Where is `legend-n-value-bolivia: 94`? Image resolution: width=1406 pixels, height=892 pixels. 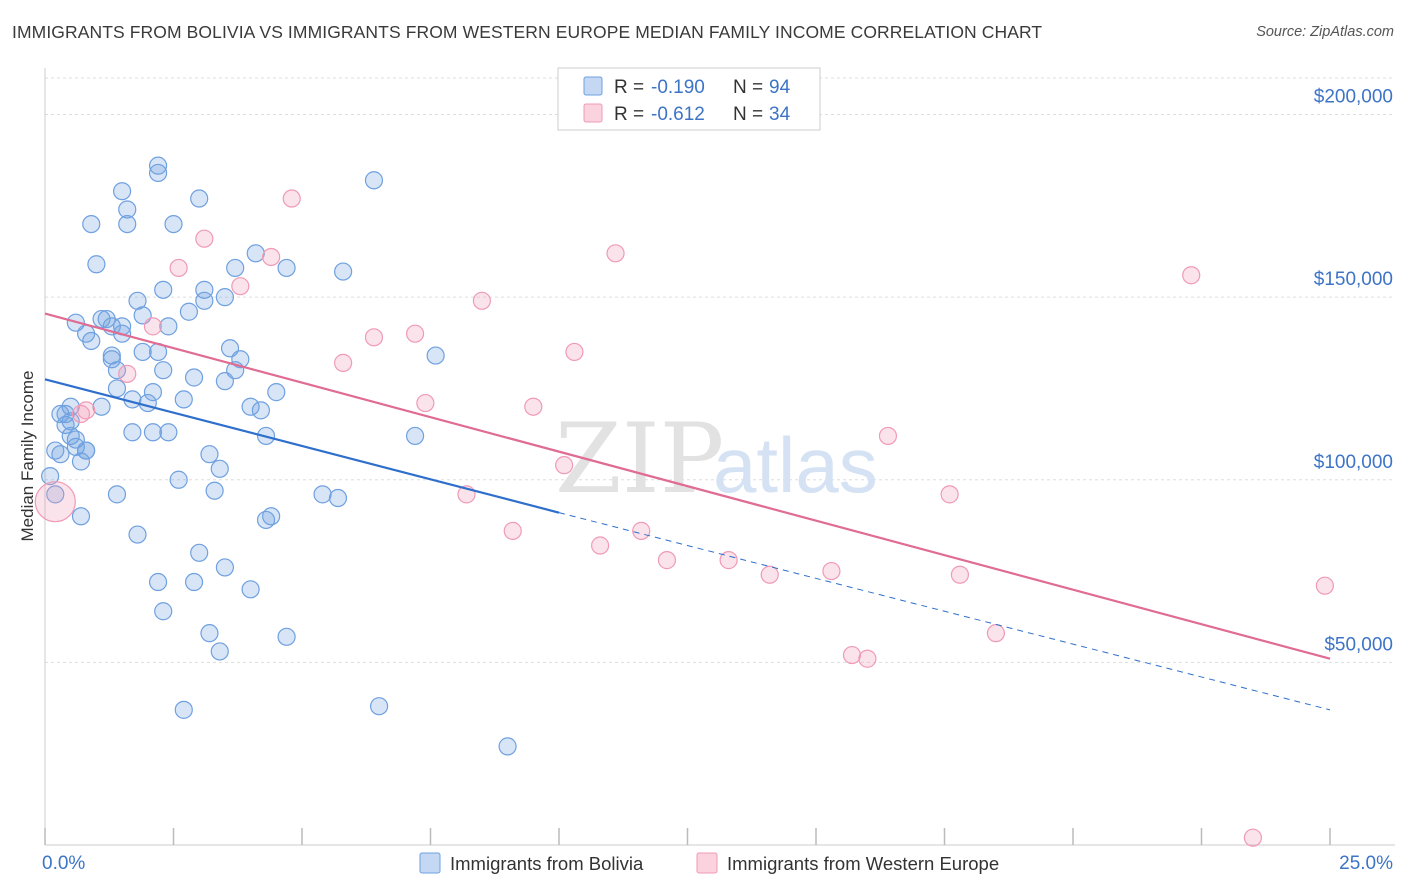
legend-n-value-bolivia: 94 is located at coordinates (780, 87).